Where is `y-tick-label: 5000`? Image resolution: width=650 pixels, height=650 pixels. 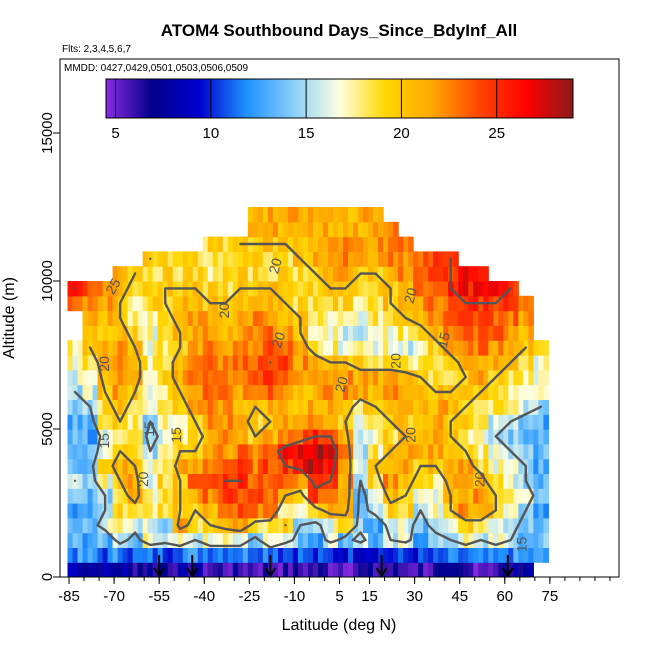 y-tick-label: 5000 is located at coordinates (47, 428).